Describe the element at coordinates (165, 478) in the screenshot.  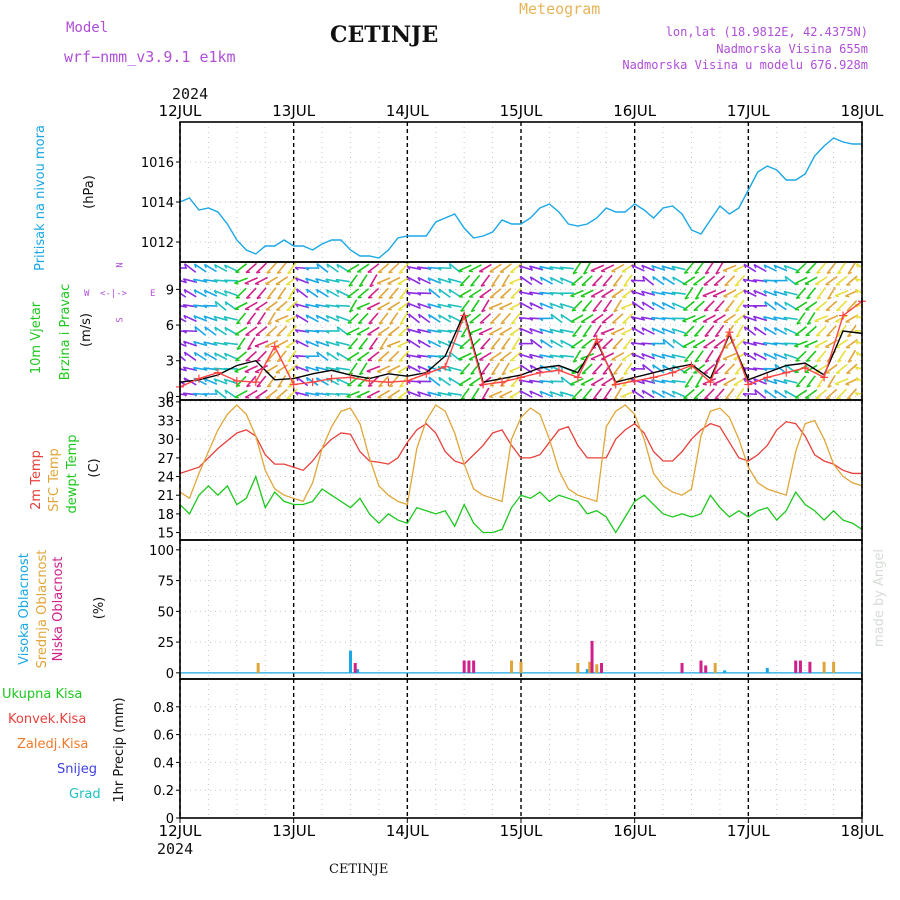
I see `y-tick-label: 24` at that location.